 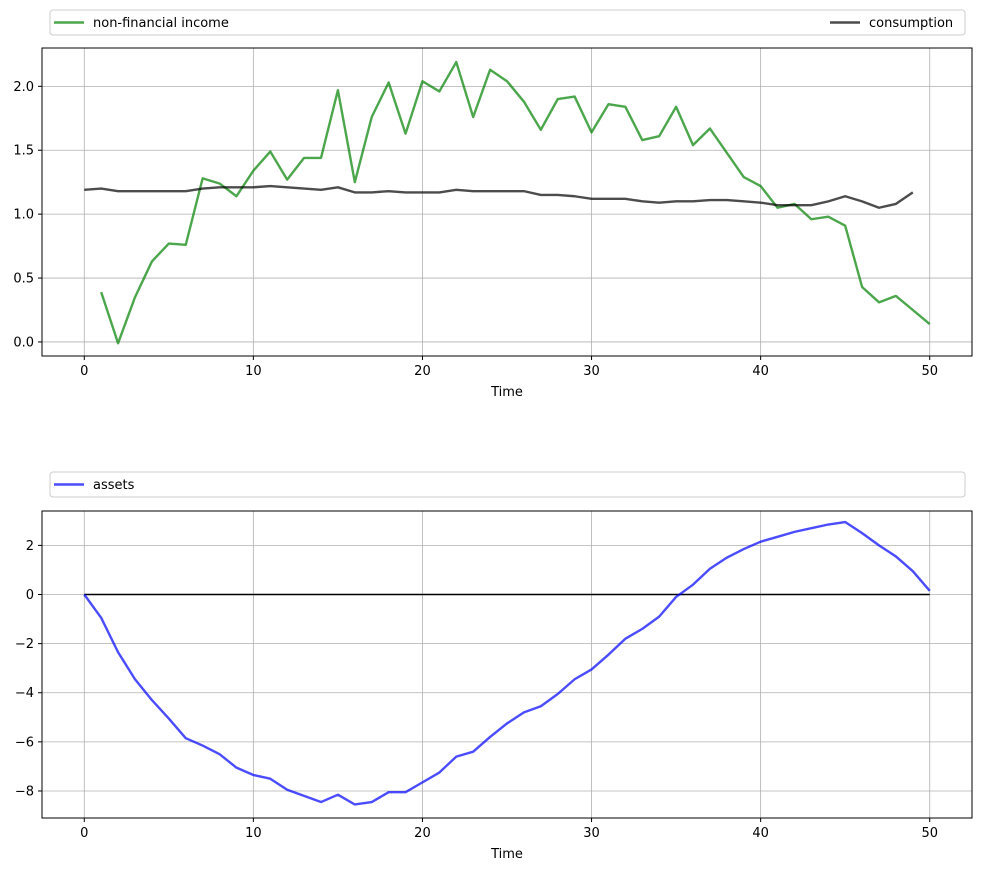 What do you see at coordinates (499, 196) in the screenshot?
I see `series-line-consumption` at bounding box center [499, 196].